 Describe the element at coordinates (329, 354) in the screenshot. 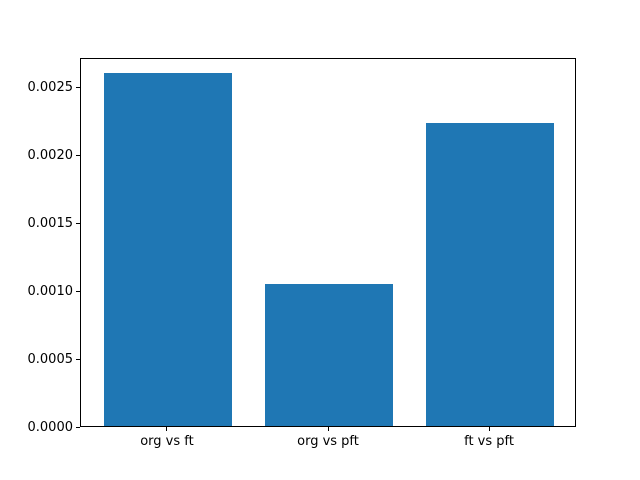

I see `bar-org-vs-pft` at that location.